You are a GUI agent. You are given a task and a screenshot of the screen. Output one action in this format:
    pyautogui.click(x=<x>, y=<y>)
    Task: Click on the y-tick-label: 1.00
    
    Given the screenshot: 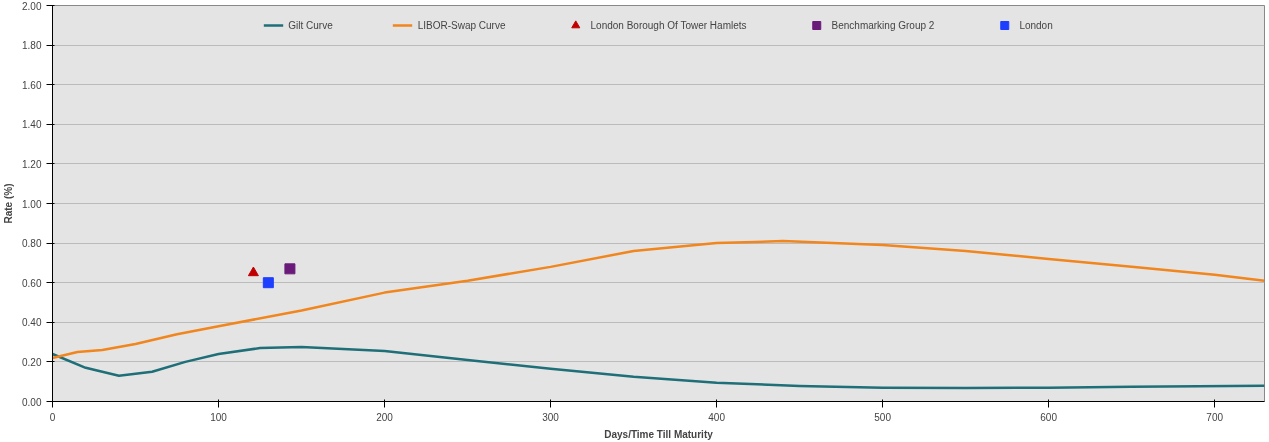 What is the action you would take?
    pyautogui.click(x=32, y=204)
    